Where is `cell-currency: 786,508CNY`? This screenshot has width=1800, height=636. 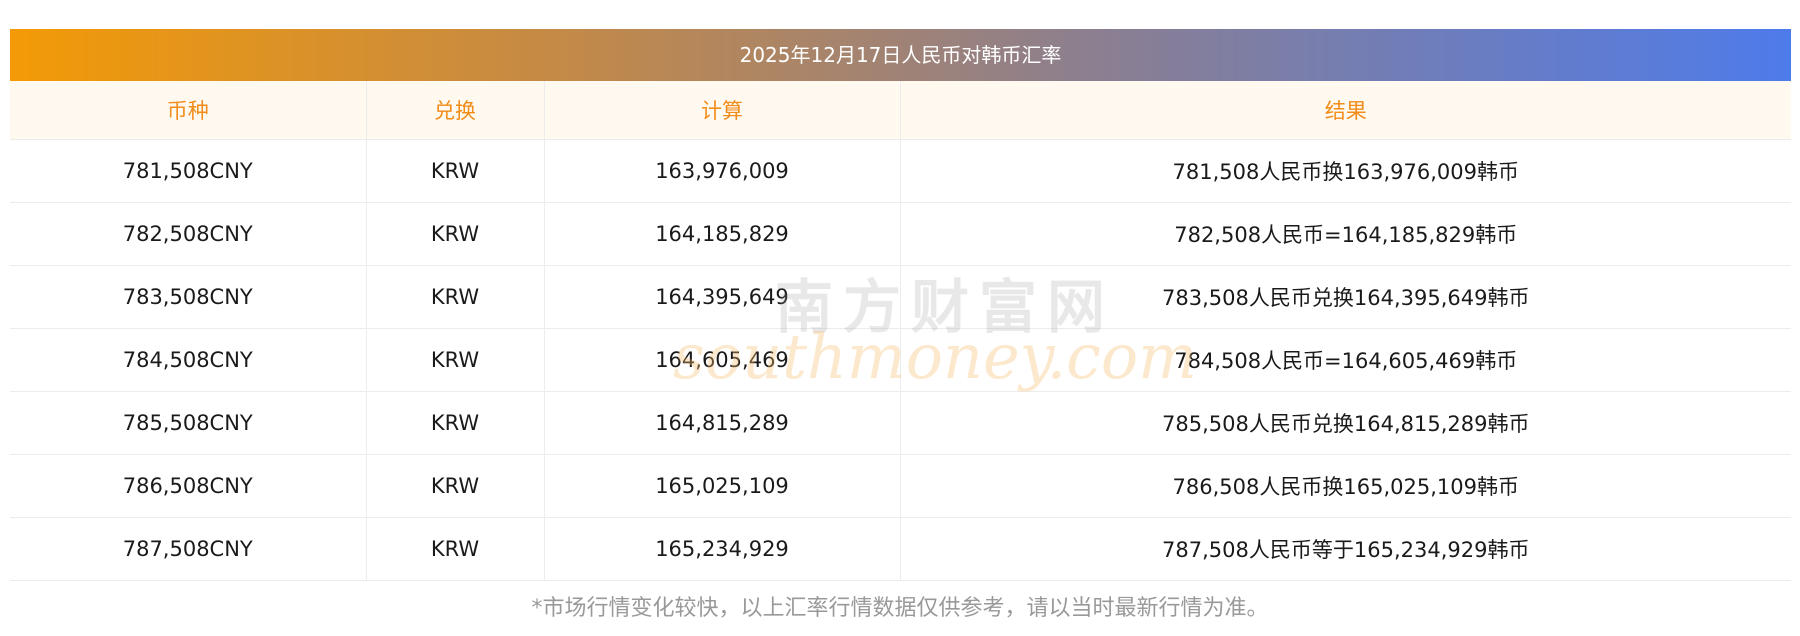 cell-currency: 786,508CNY is located at coordinates (188, 486).